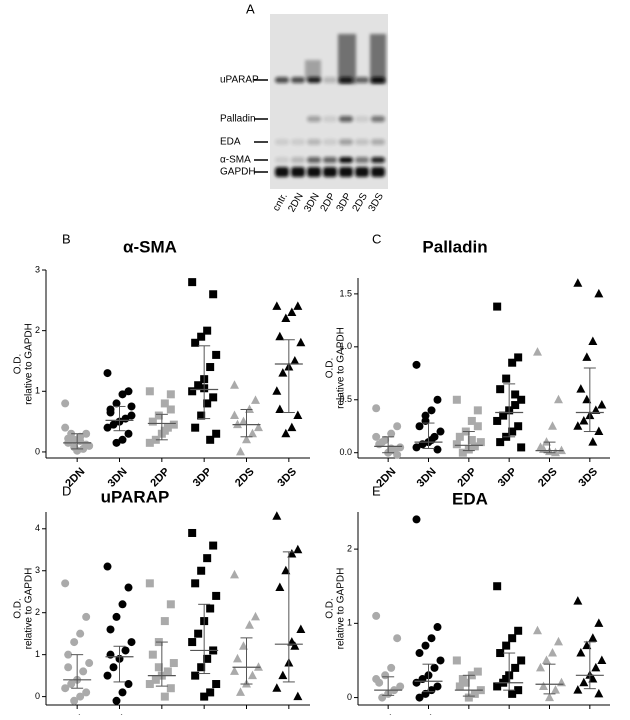  Describe the element at coordinates (312, 202) in the screenshot. I see `lane-label: 3DN` at that location.